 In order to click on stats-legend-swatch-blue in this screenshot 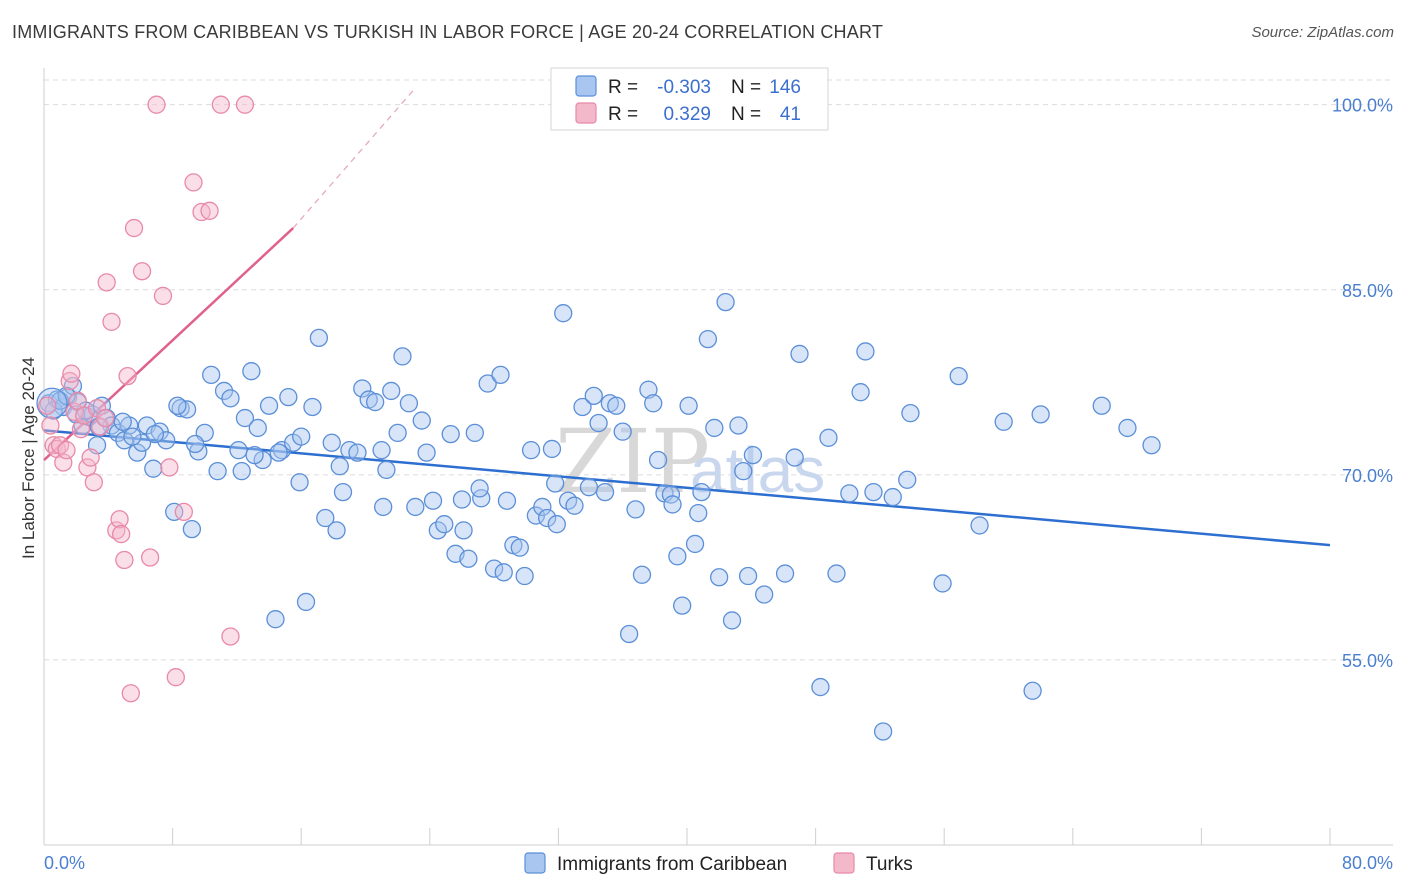, I will do `click(586, 86)`.